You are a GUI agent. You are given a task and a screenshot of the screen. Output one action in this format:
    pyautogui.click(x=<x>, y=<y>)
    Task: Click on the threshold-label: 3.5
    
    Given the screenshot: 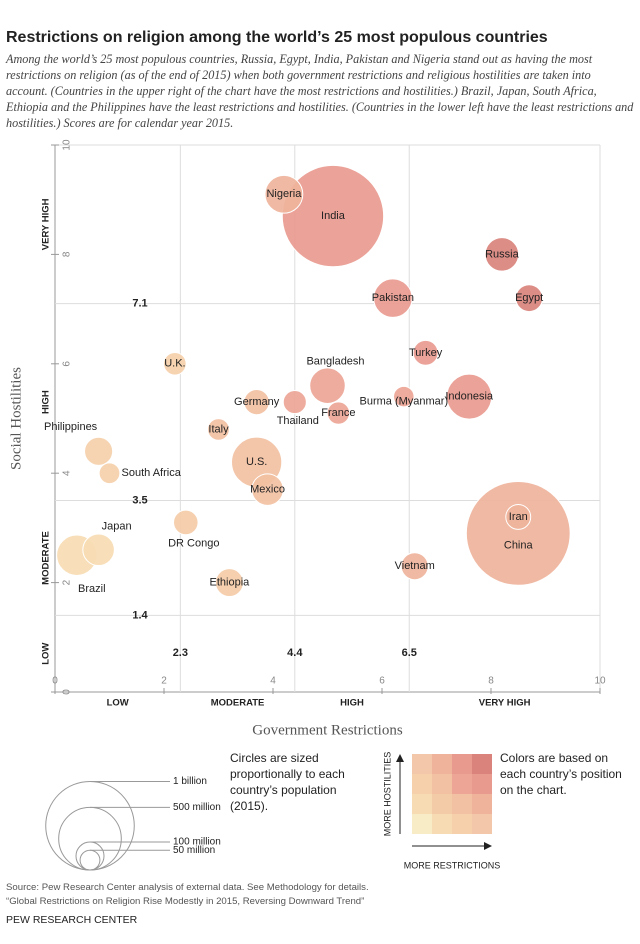 What is the action you would take?
    pyautogui.click(x=139, y=500)
    